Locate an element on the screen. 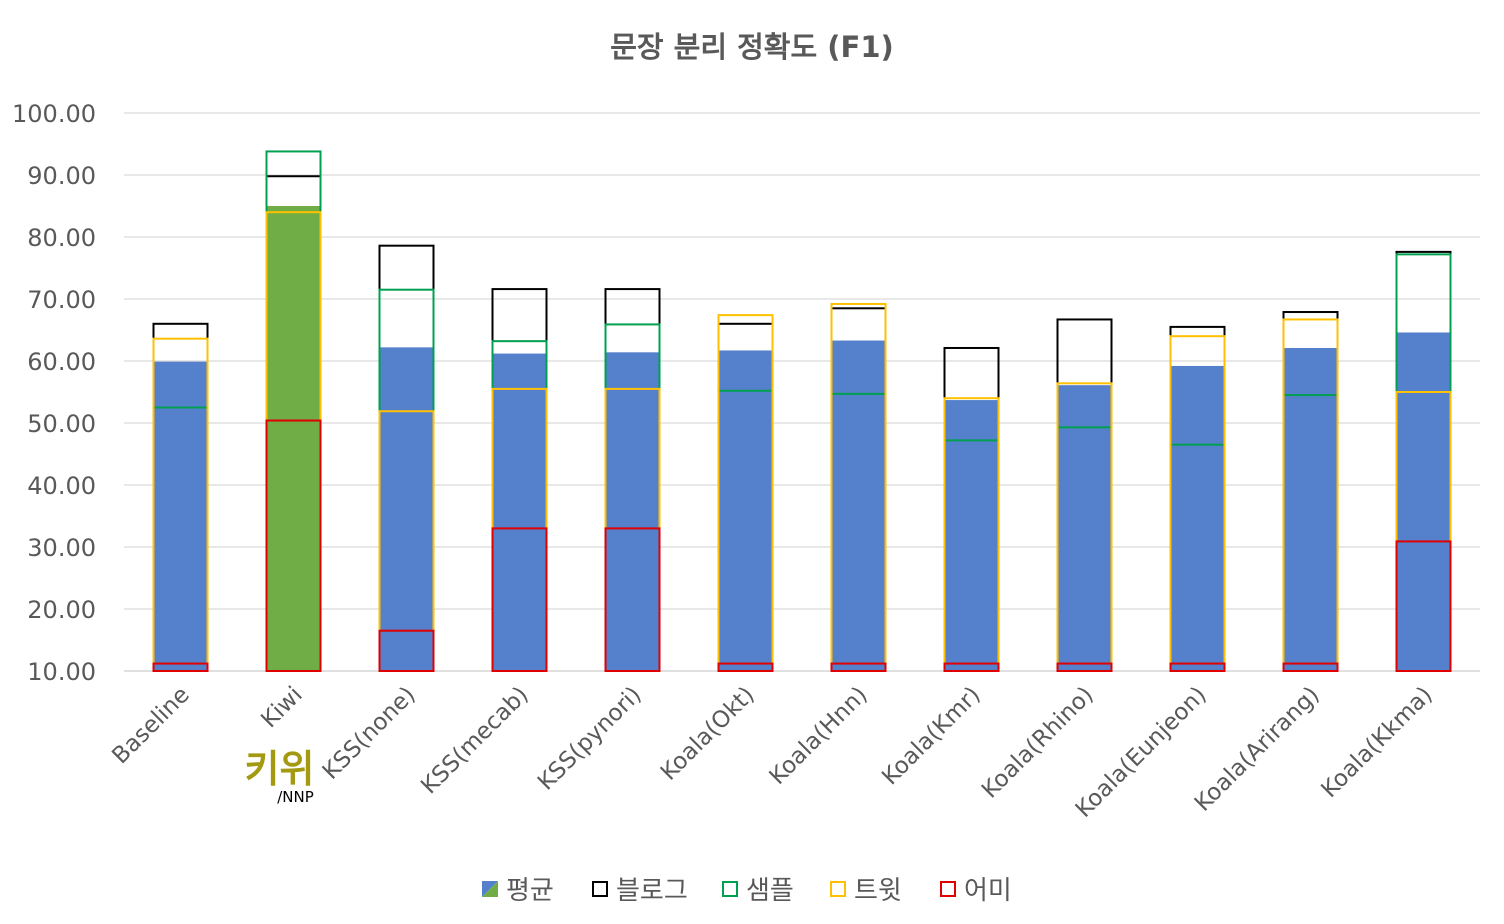 The width and height of the screenshot is (1504, 924). logo-subtext: /NNP is located at coordinates (295, 797).